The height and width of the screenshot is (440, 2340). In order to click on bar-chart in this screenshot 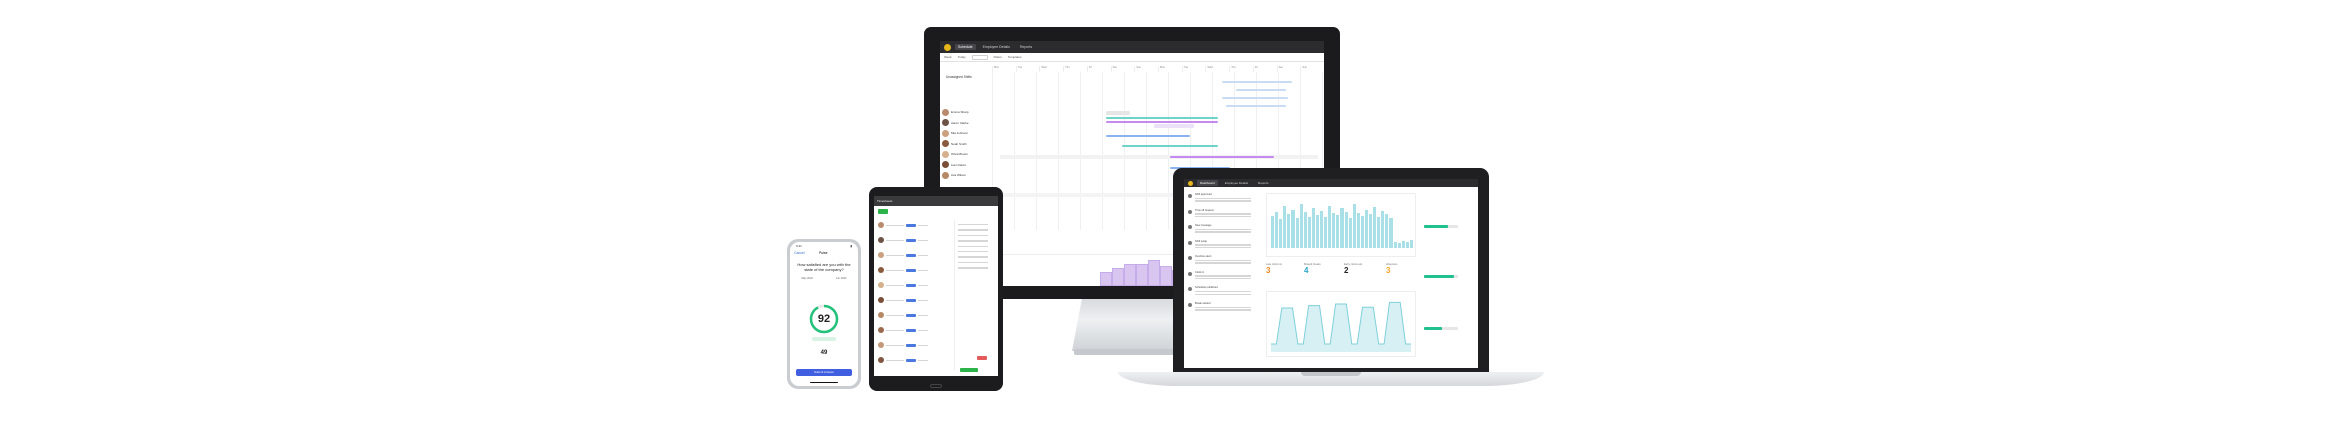, I will do `click(1341, 225)`.